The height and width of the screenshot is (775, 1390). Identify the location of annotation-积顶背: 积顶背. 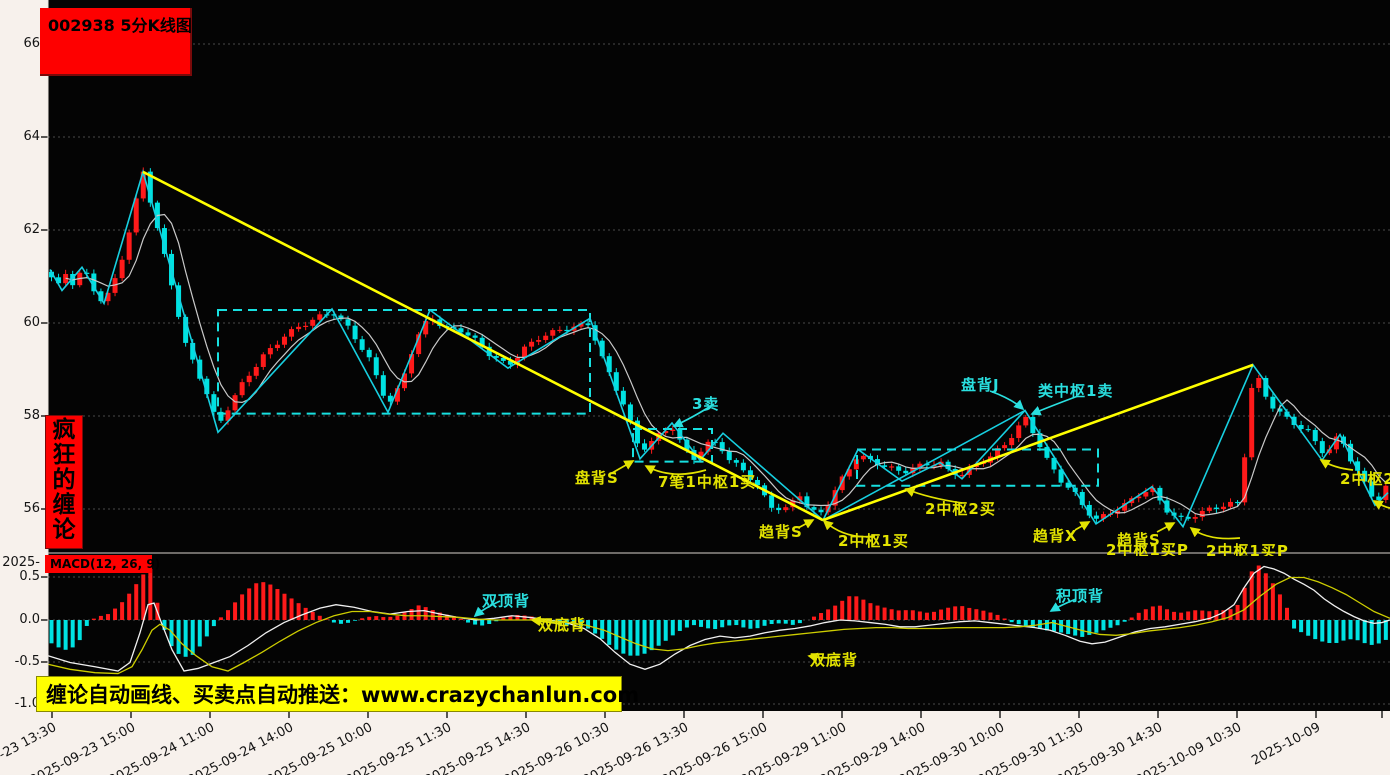
(1080, 596).